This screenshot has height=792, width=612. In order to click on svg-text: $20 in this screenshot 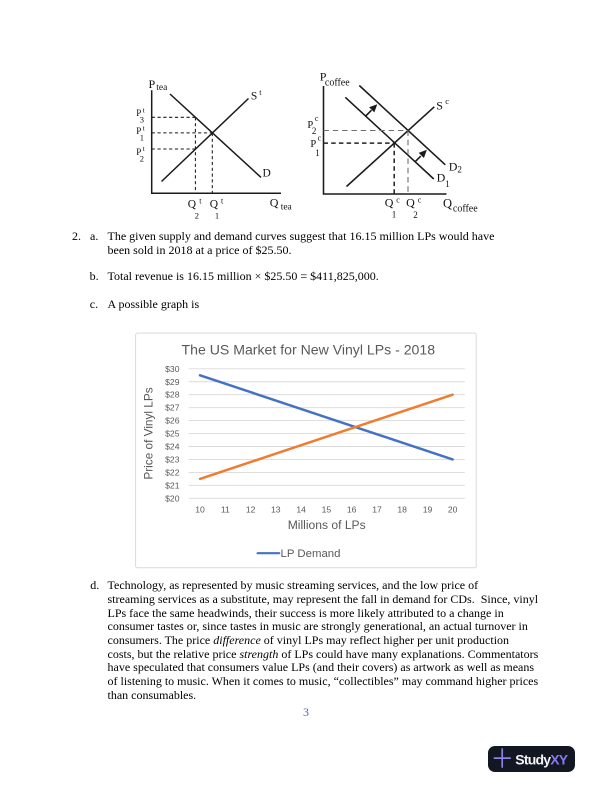, I will do `click(172, 498)`.